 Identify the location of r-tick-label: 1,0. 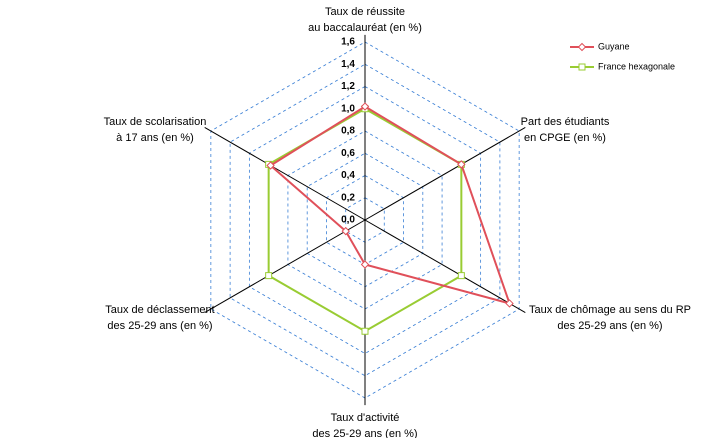
(348, 108).